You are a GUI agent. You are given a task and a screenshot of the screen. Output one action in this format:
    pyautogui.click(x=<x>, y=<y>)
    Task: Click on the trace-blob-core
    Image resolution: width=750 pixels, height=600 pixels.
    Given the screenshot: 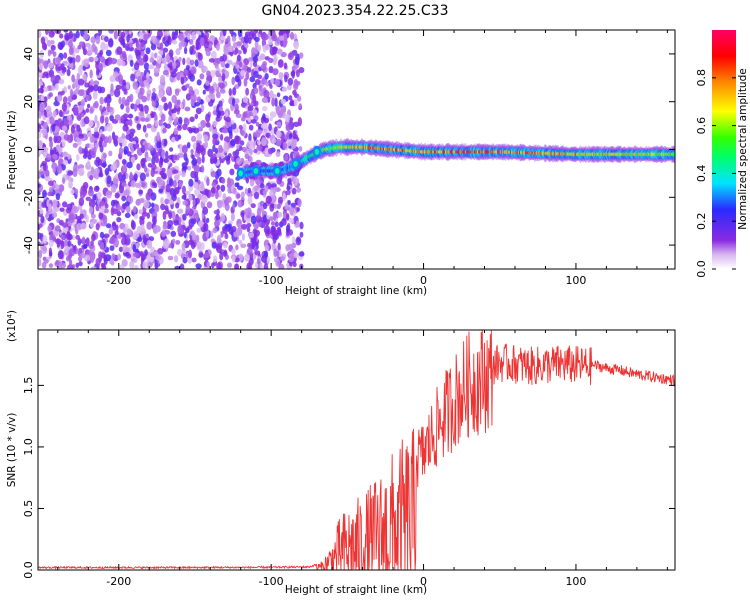 What is the action you would take?
    pyautogui.click(x=256, y=171)
    